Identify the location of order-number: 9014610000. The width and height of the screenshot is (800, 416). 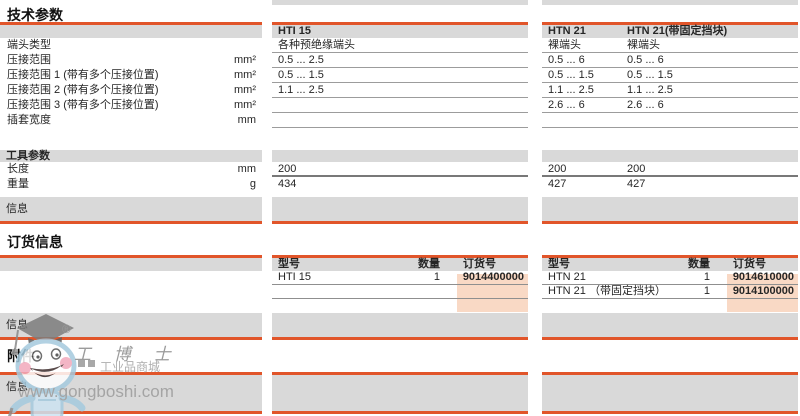
(763, 277).